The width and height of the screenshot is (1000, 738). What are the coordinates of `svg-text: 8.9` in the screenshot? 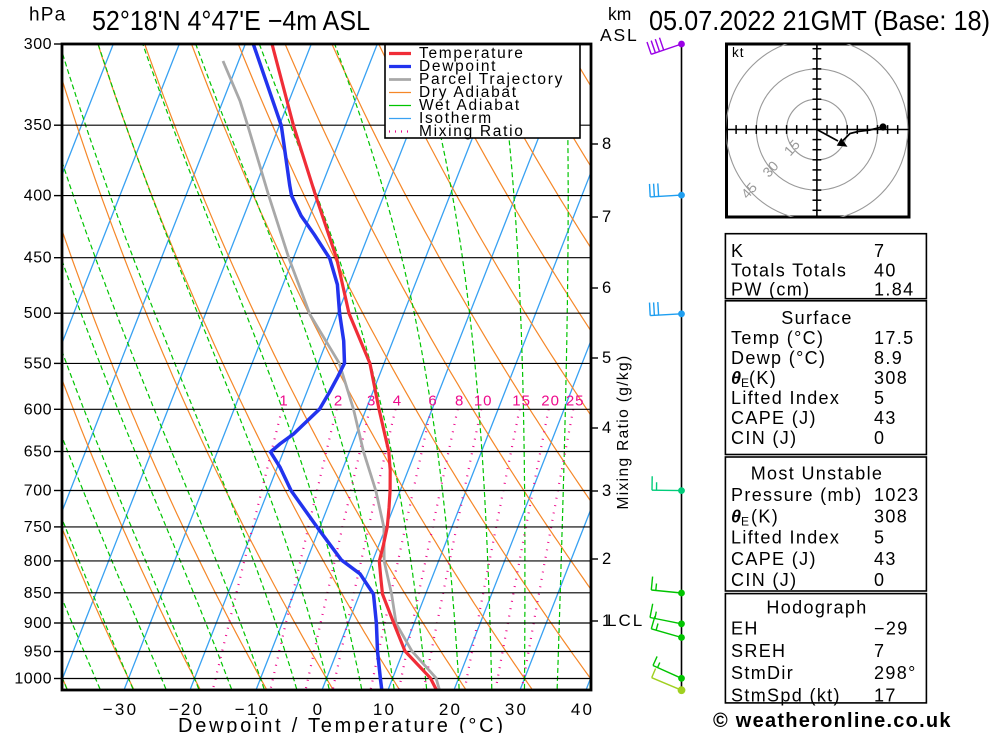 It's located at (888, 358).